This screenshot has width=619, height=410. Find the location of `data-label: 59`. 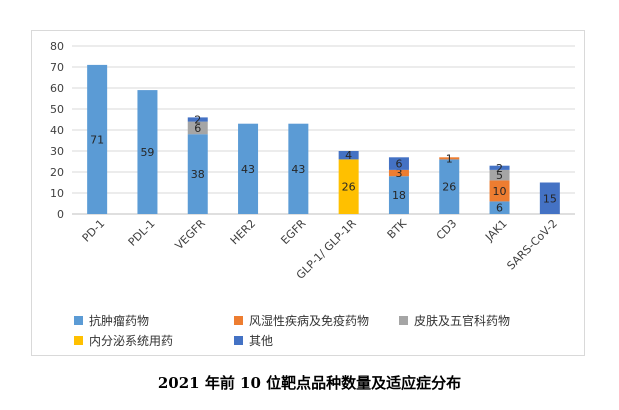

data-label: 59 is located at coordinates (147, 152).